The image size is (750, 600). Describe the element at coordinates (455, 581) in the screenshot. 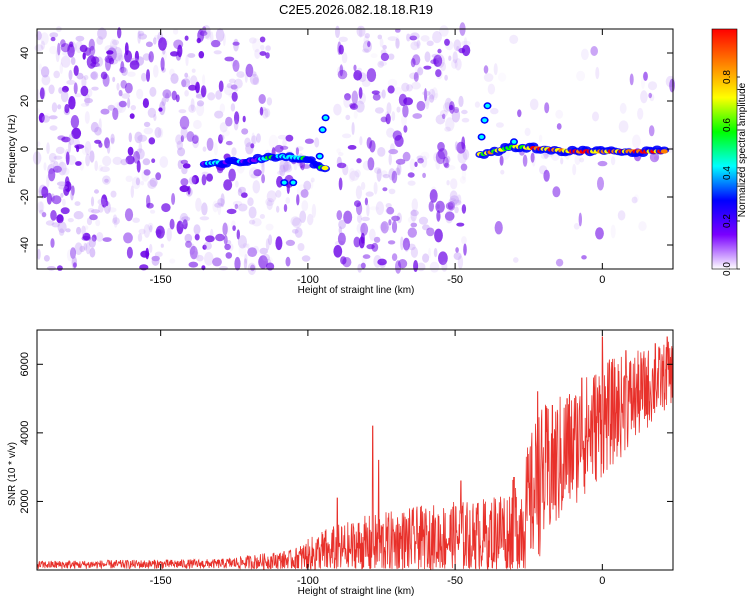

I see `snr-x-tick-label: -50` at that location.